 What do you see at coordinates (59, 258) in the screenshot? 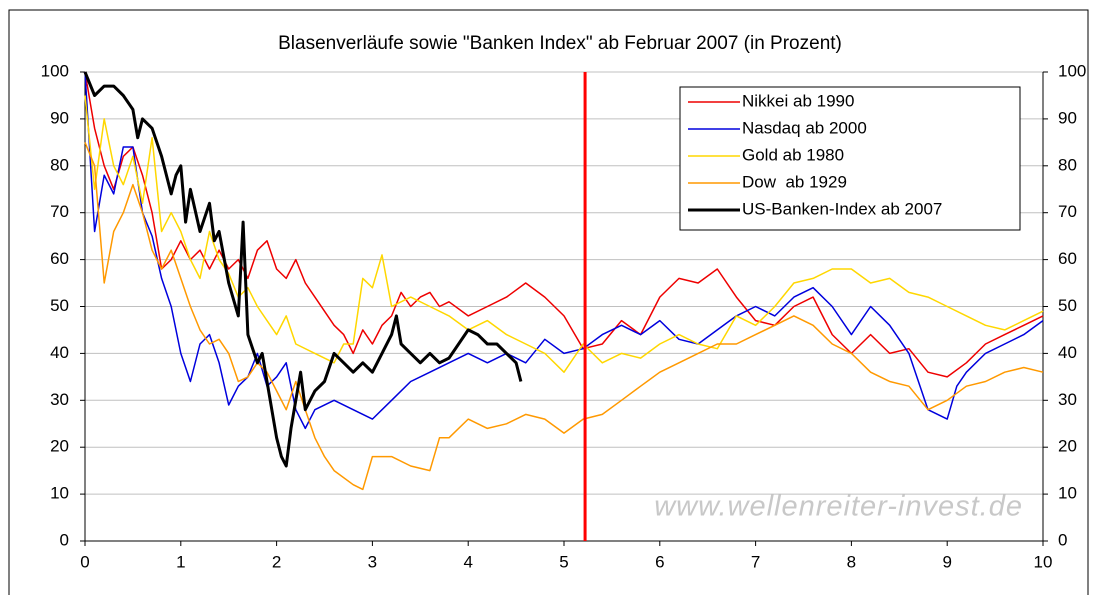
I see `y-tick-label: 60` at bounding box center [59, 258].